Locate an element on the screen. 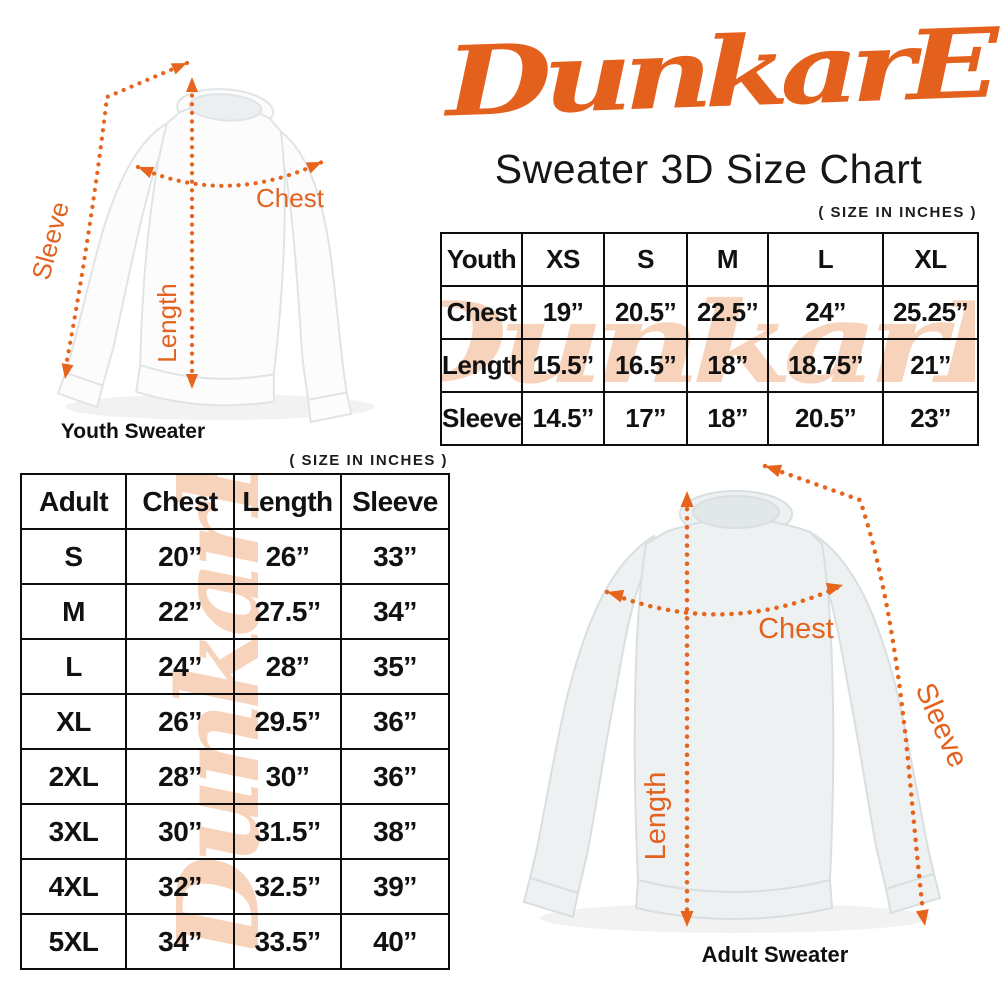  cell: 38’’ is located at coordinates (395, 831).